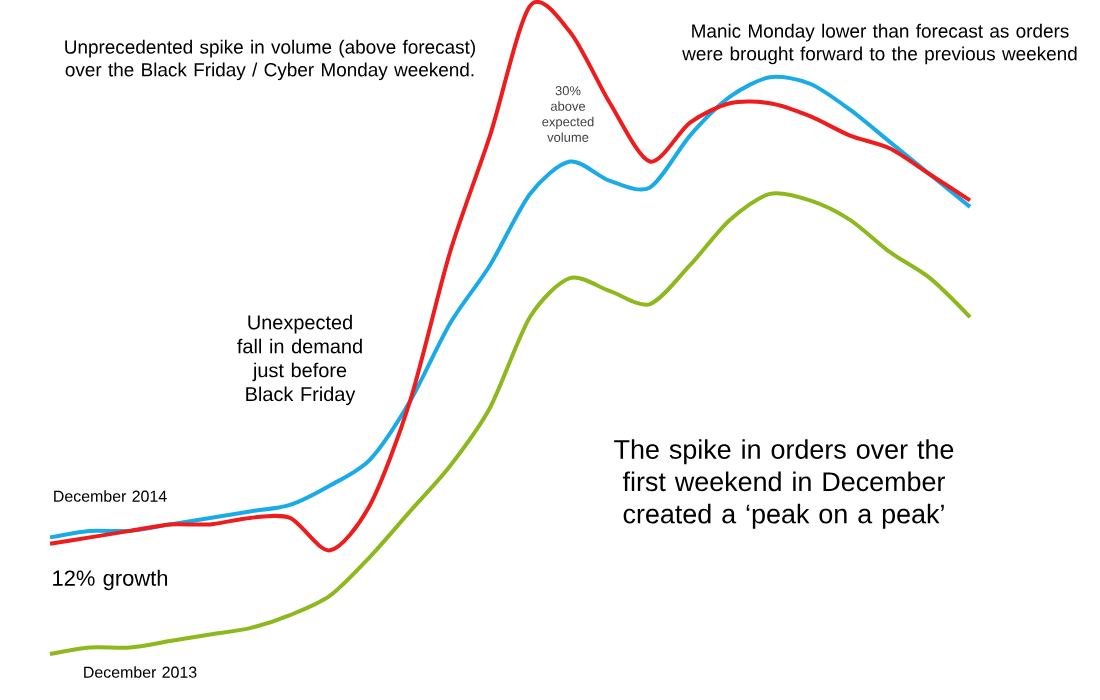 The width and height of the screenshot is (1100, 700). I want to click on annotation: Unprecedented spike in volume (above forecast) over the Black Friday / Cyber Monday weekend., so click(270, 60).